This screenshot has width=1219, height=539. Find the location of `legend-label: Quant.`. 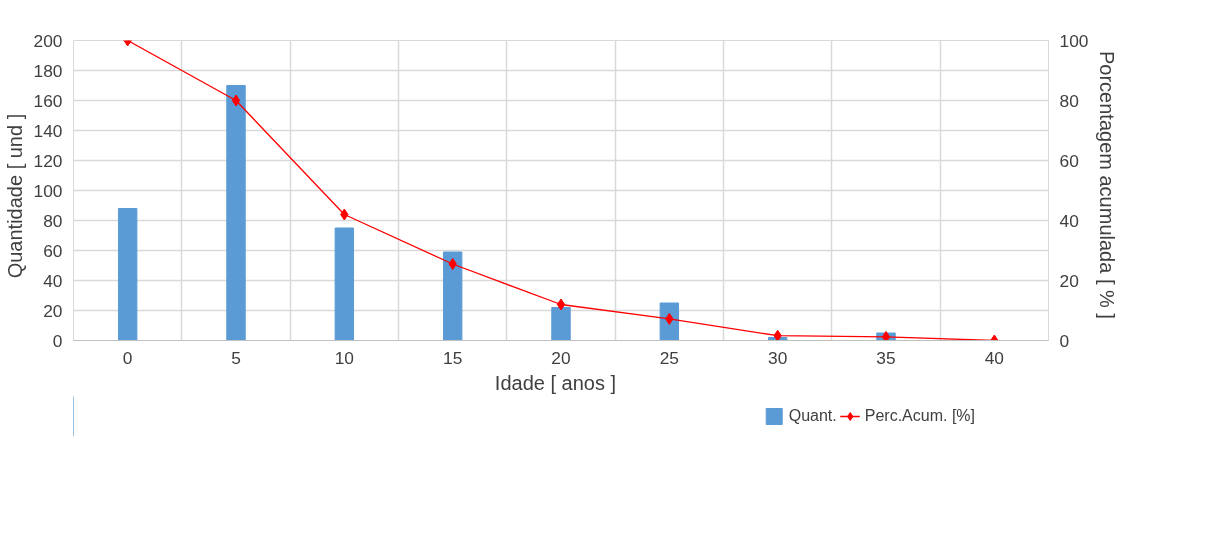

legend-label: Quant. is located at coordinates (812, 416).